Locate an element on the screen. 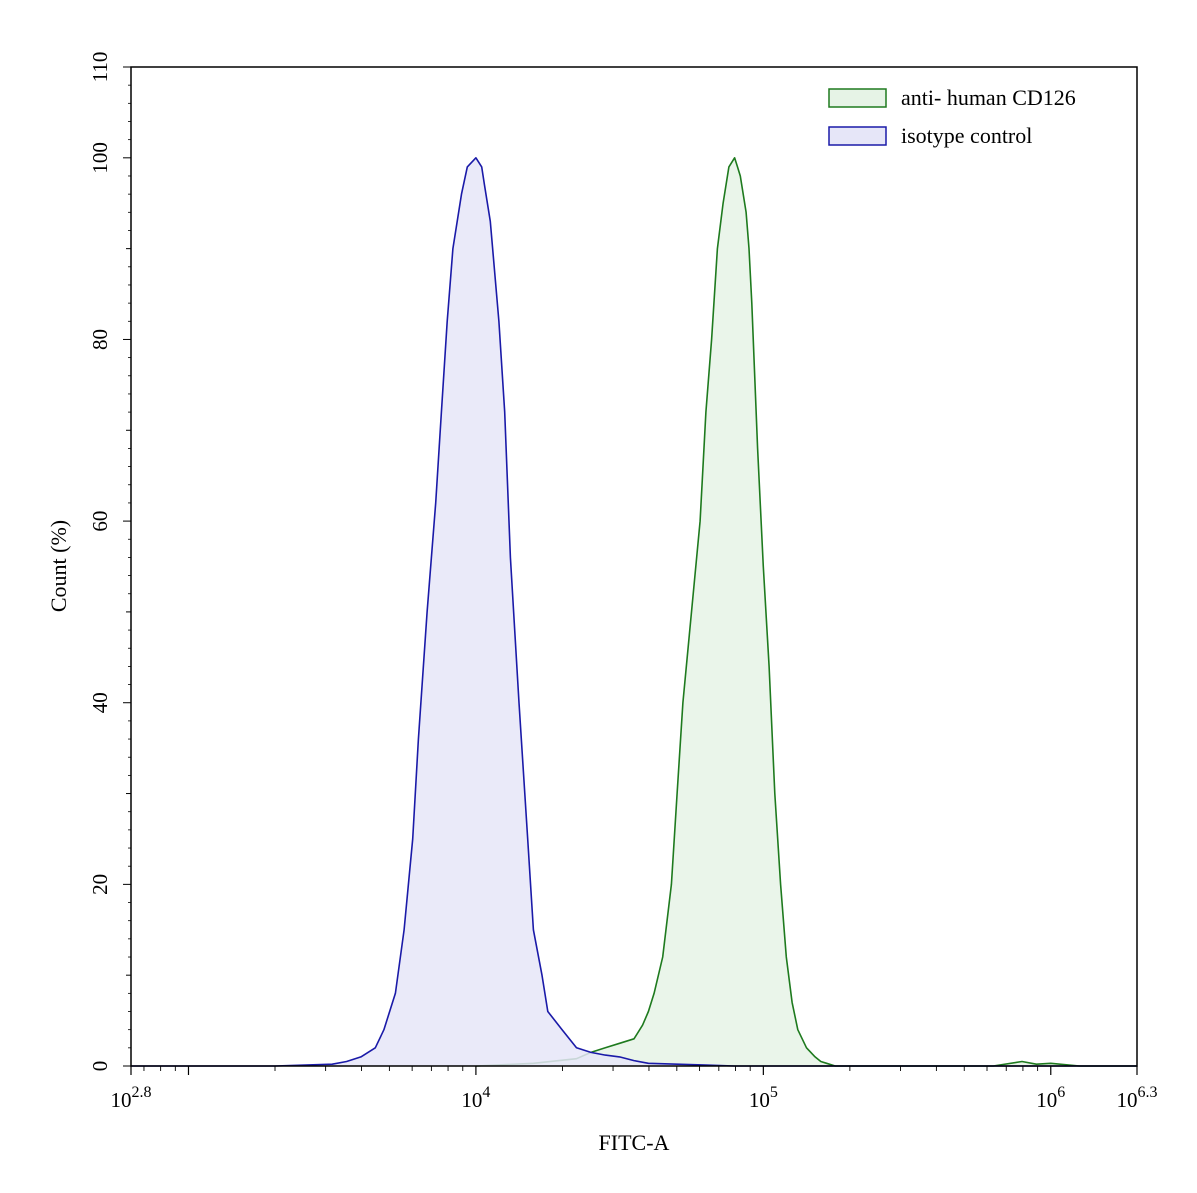 The image size is (1197, 1193). y-tick-label: 0 is located at coordinates (100, 1066).